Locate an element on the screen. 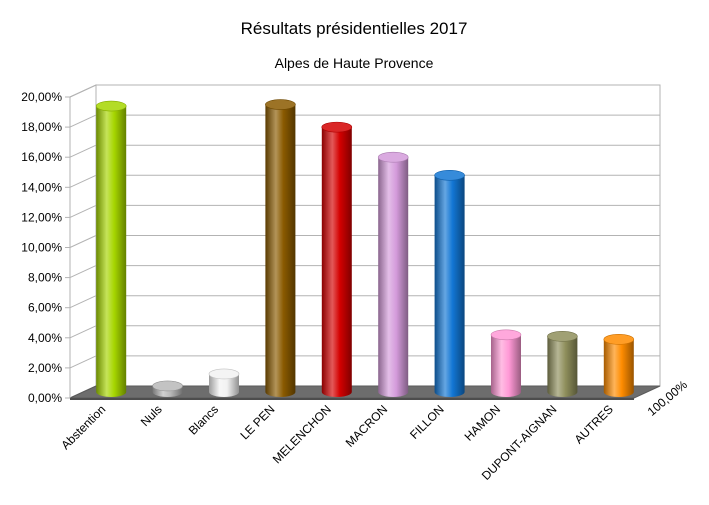 Image resolution: width=709 pixels, height=505 pixels. bar-le-pen is located at coordinates (280, 248).